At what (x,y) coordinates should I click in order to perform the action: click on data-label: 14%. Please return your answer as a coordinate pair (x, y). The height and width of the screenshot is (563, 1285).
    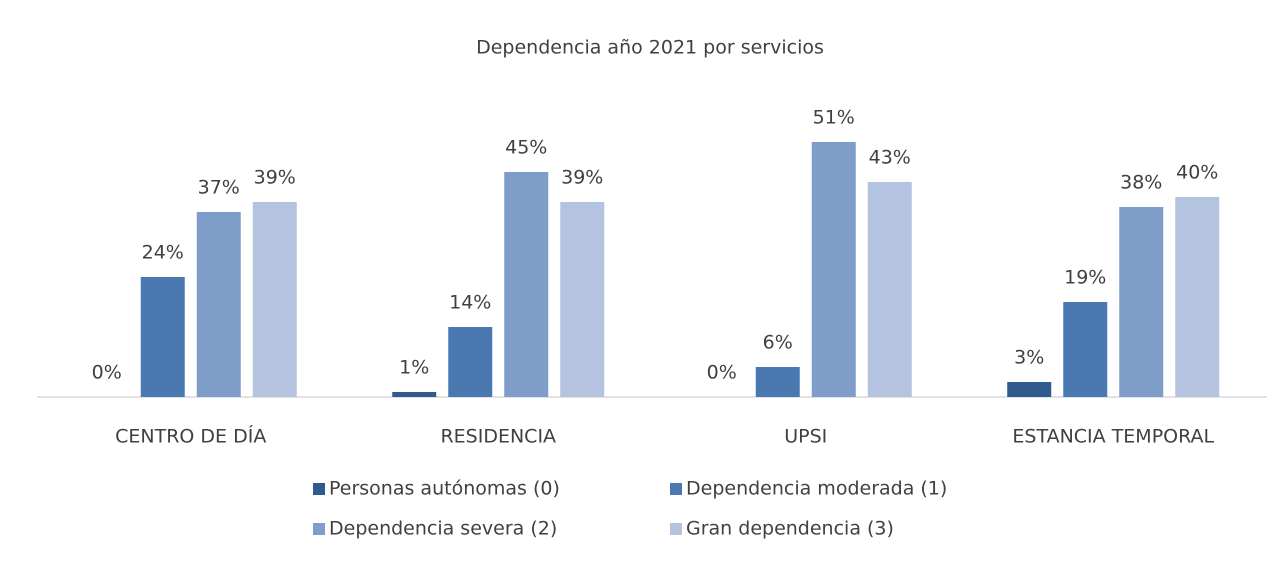
    Looking at the image, I should click on (470, 303).